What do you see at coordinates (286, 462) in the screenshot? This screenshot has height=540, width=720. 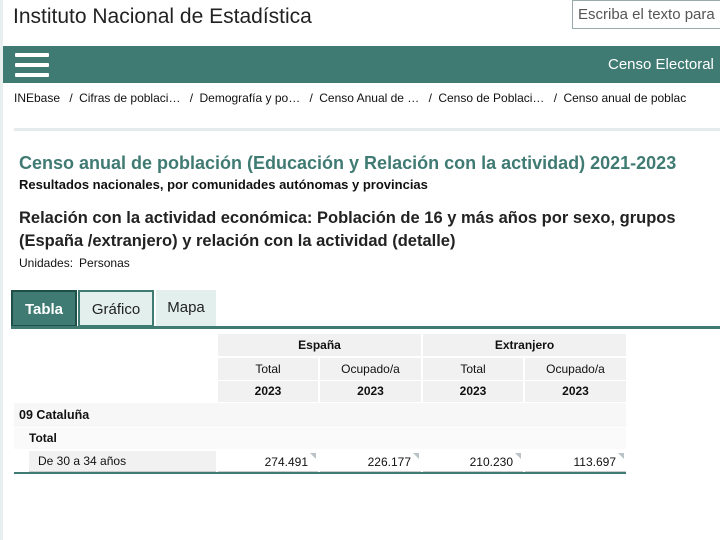 I see `cell-value: 274.491` at bounding box center [286, 462].